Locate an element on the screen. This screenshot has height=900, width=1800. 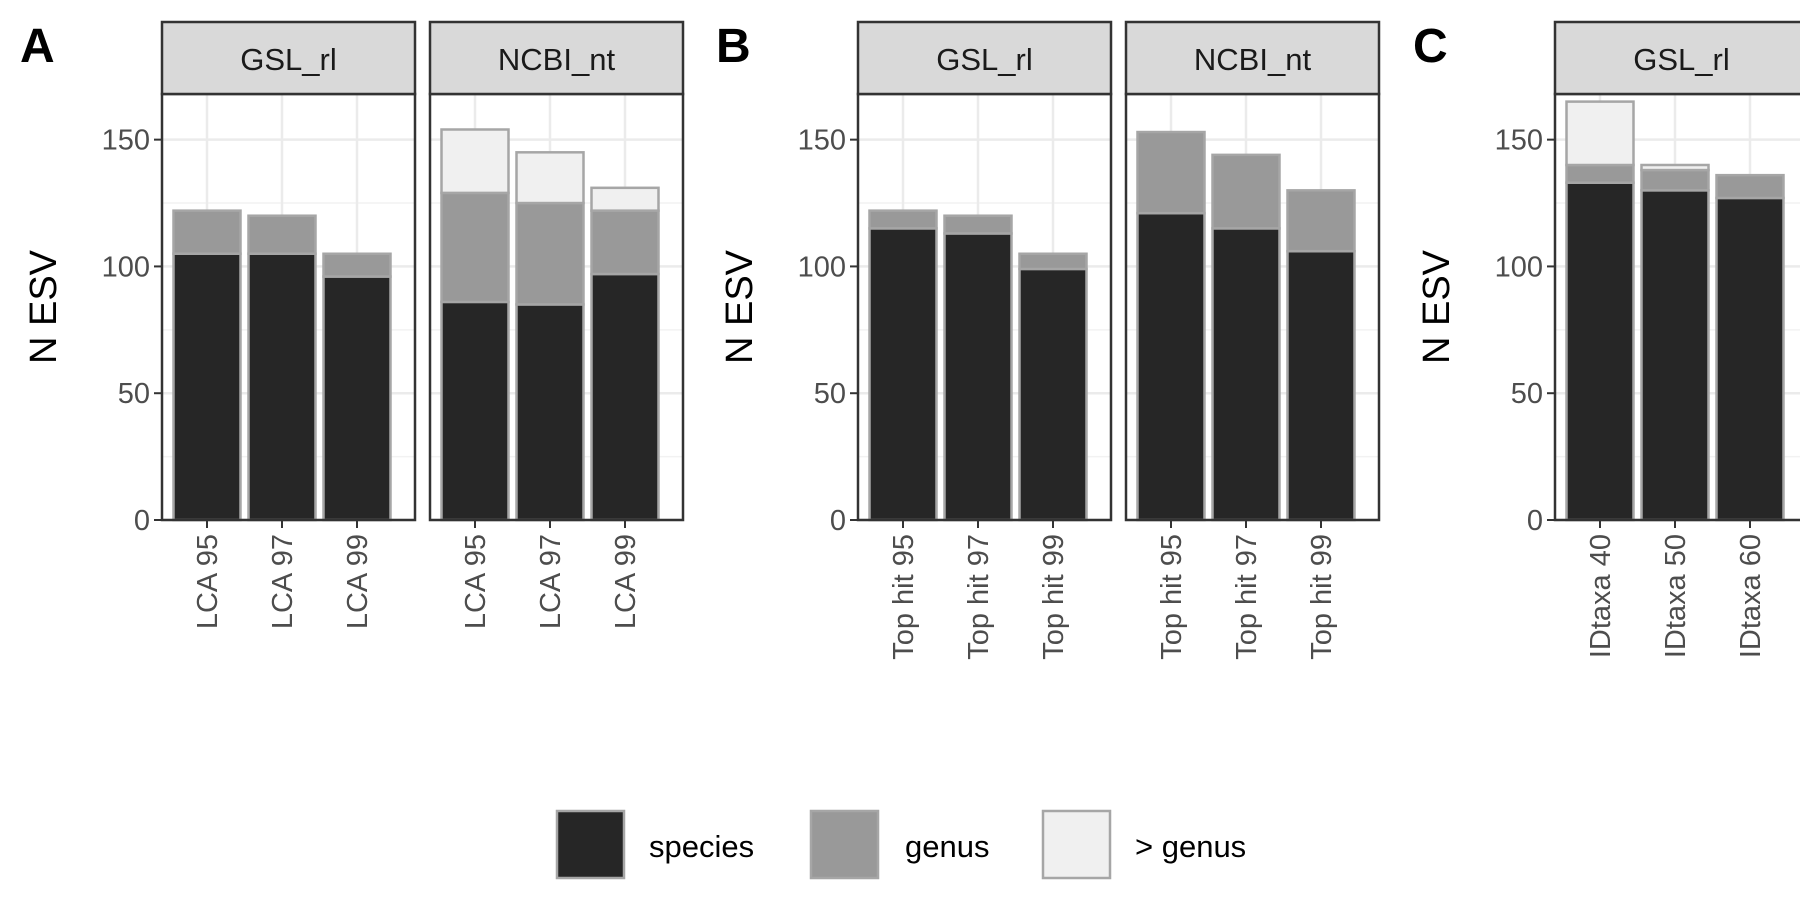
facet-gsl-rl: GSL_rl Top hit 95 Top hit 97 Top hit 99 is located at coordinates (984, 340).